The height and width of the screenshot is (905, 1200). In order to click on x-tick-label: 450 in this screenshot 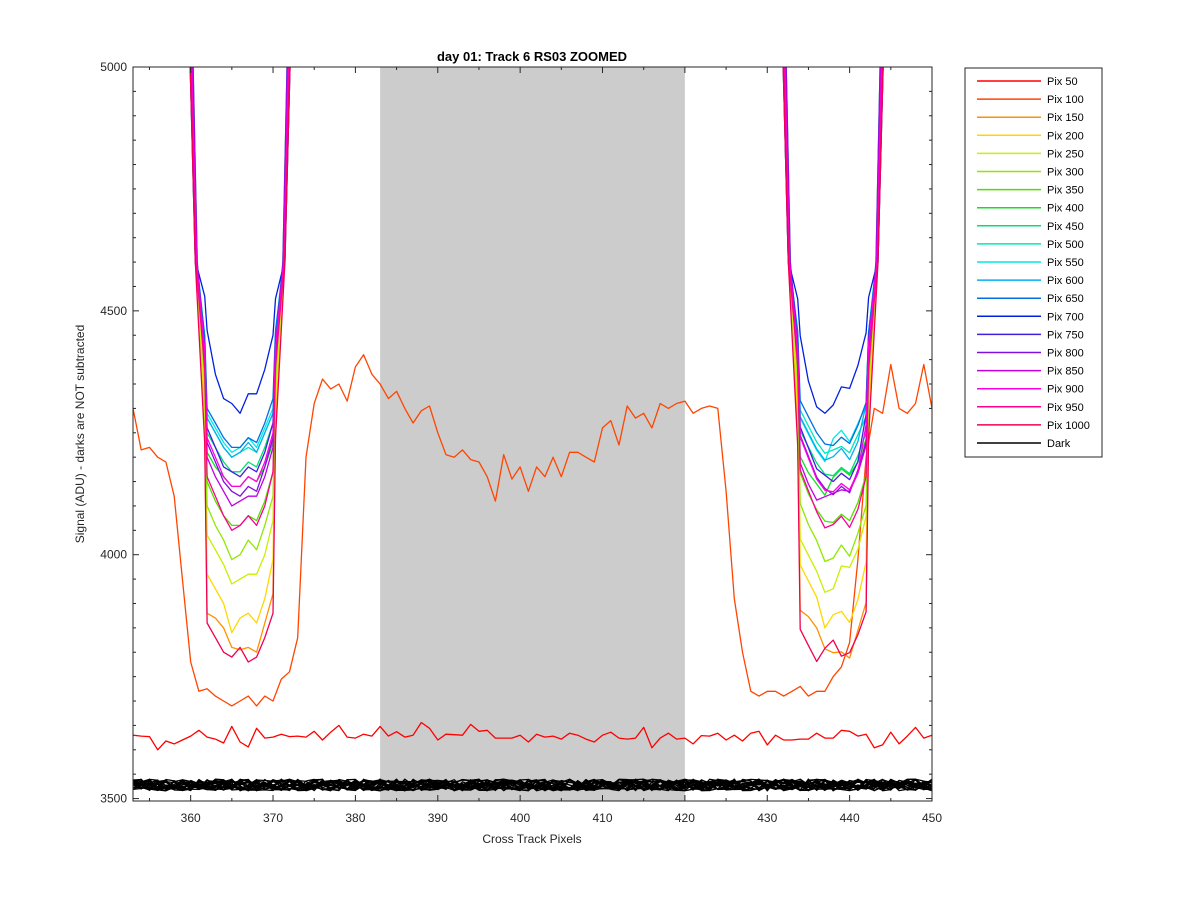, I will do `click(932, 818)`.